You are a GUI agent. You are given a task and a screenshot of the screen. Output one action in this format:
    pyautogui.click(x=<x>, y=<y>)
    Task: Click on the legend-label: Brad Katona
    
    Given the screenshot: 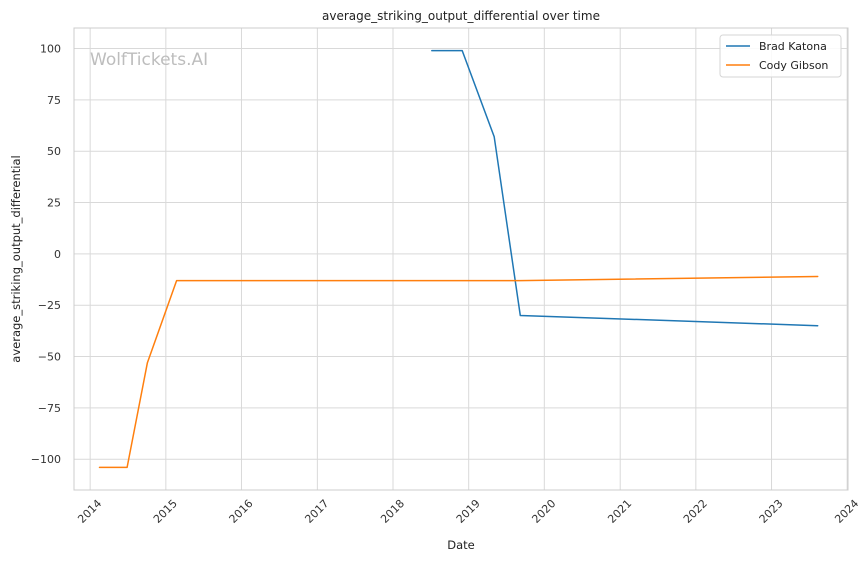 What is the action you would take?
    pyautogui.click(x=793, y=46)
    